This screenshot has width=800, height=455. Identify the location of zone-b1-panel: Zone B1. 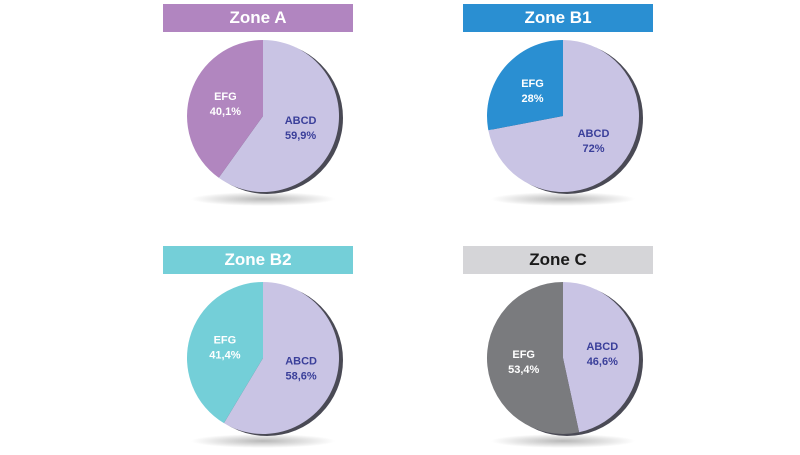
(558, 18).